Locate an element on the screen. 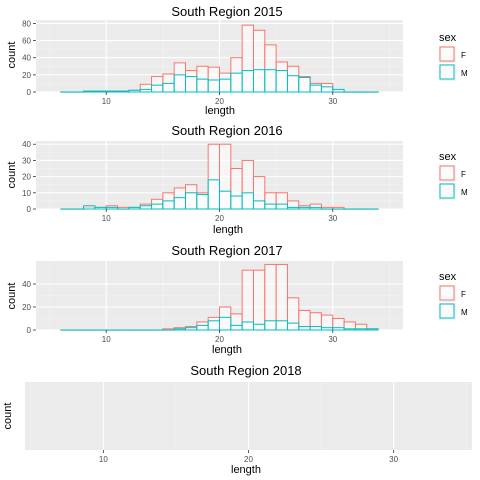 The image size is (480, 480). legend-label-f: F is located at coordinates (463, 294).